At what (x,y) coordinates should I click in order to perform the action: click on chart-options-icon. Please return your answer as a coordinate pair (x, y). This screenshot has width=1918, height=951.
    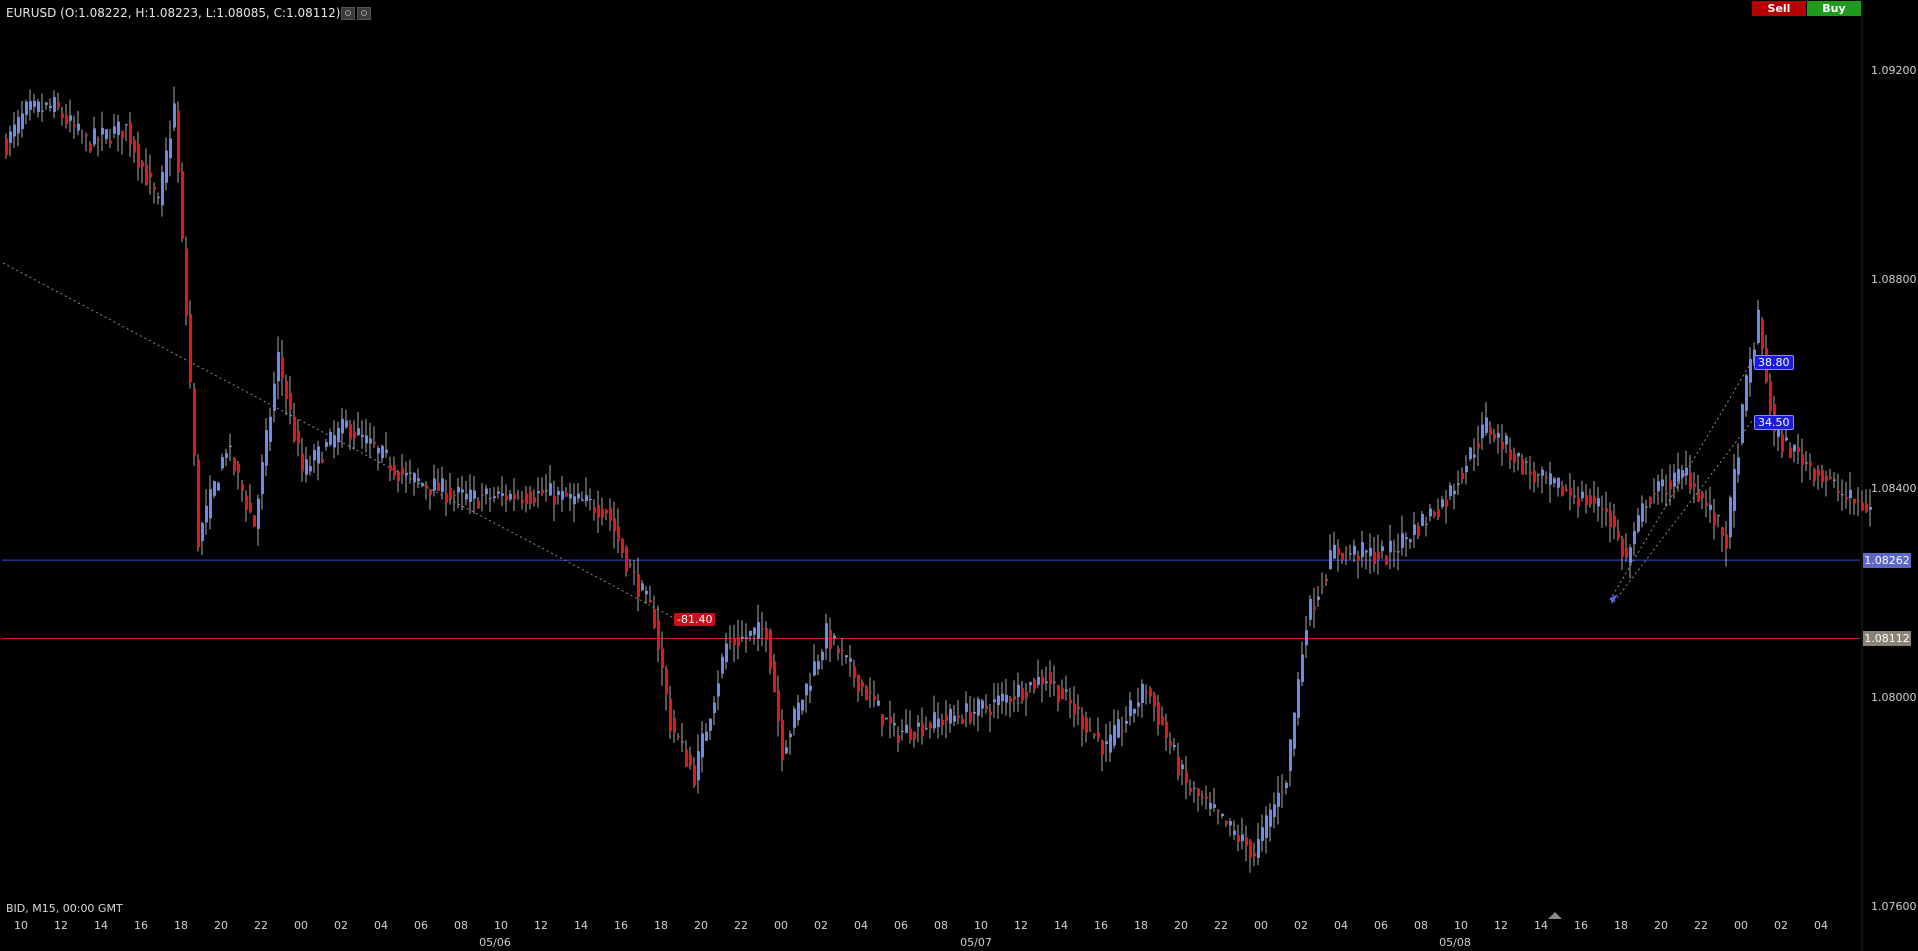
    Looking at the image, I should click on (364, 13).